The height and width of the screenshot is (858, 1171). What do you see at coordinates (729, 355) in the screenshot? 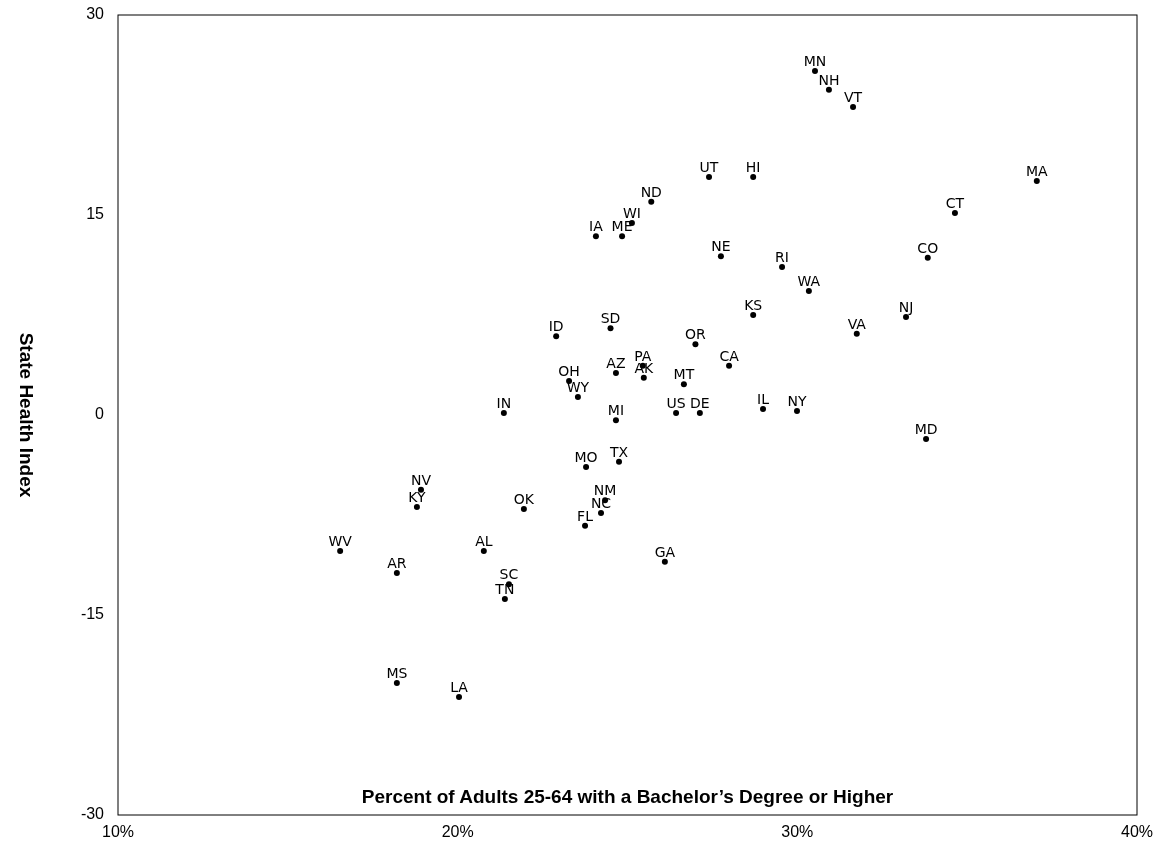
I see `annotation: CA` at bounding box center [729, 355].